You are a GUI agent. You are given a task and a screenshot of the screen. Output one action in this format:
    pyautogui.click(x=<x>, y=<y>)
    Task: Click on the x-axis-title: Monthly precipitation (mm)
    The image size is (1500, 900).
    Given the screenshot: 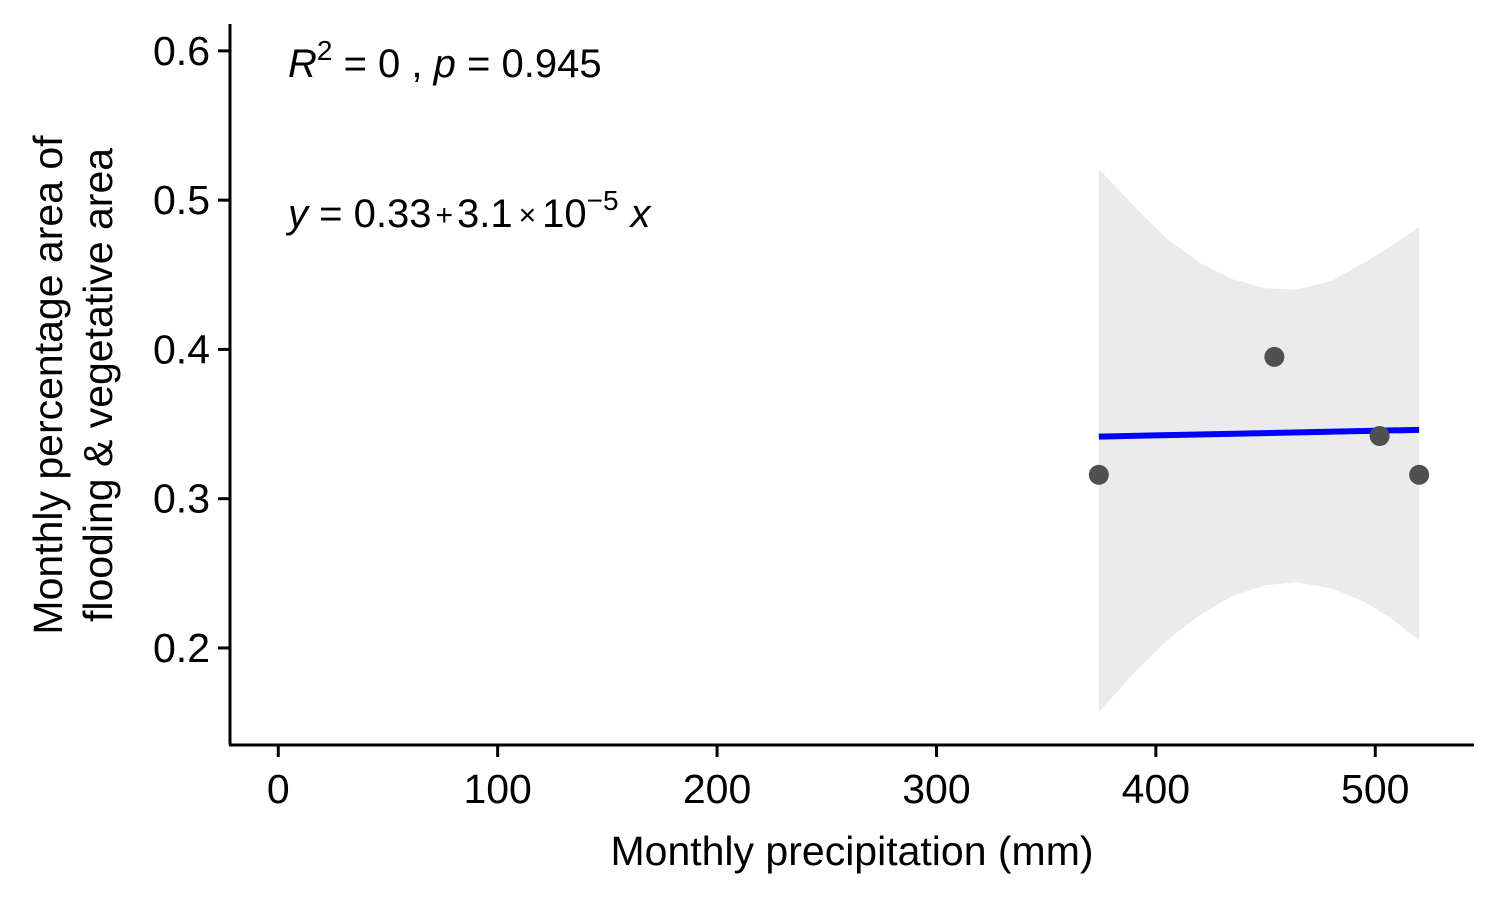 What is the action you would take?
    pyautogui.click(x=851, y=851)
    